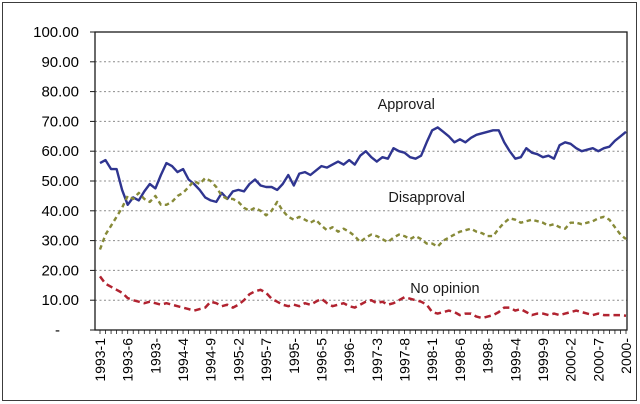 This screenshot has width=640, height=404. Describe the element at coordinates (60, 270) in the screenshot. I see `y-axis-label: 20.00` at that location.